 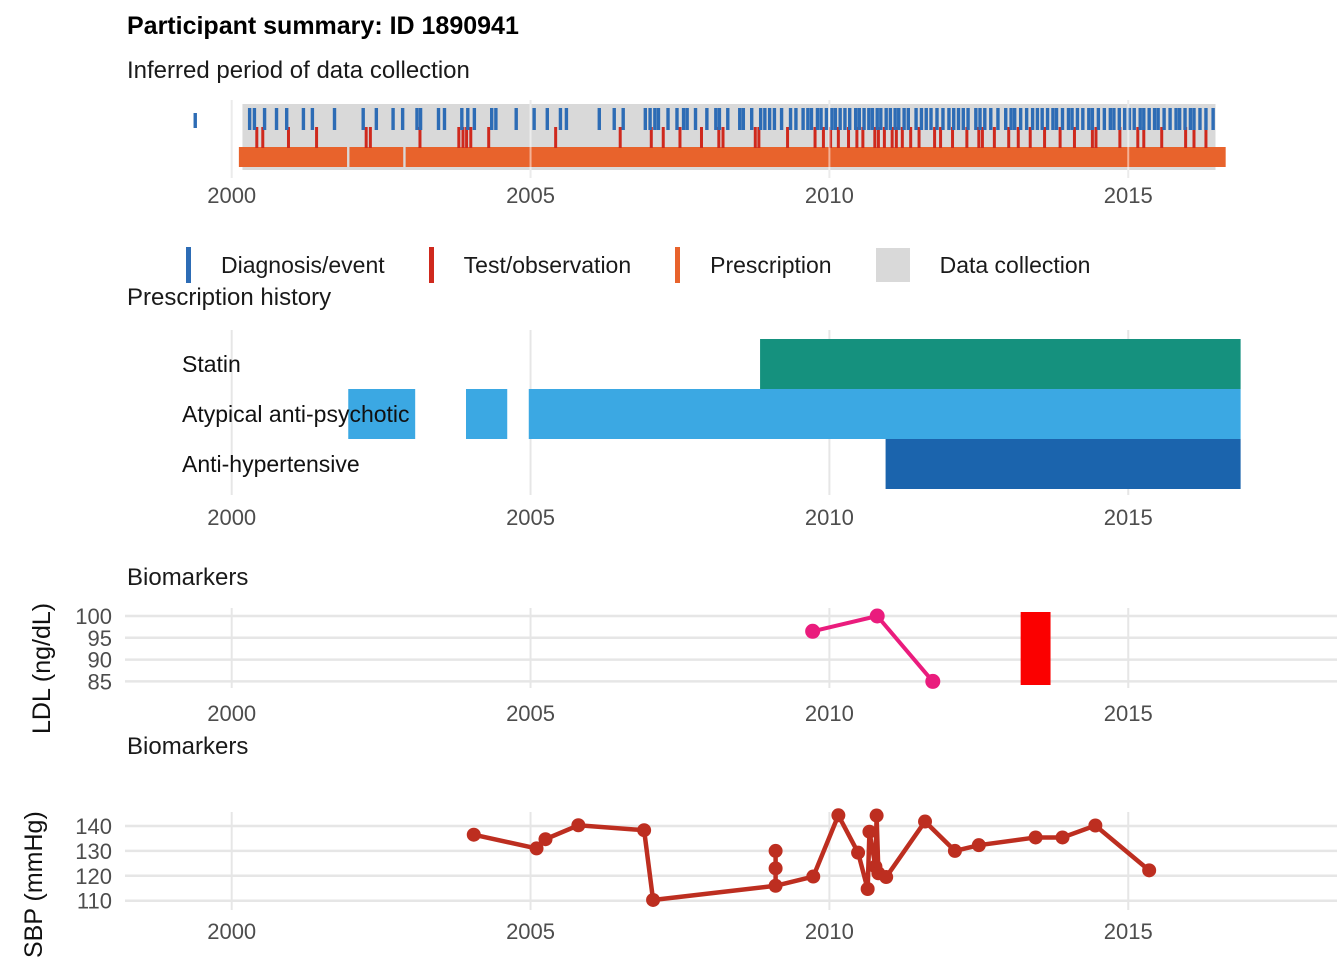 I want to click on svg-text: 100, so click(x=93, y=616).